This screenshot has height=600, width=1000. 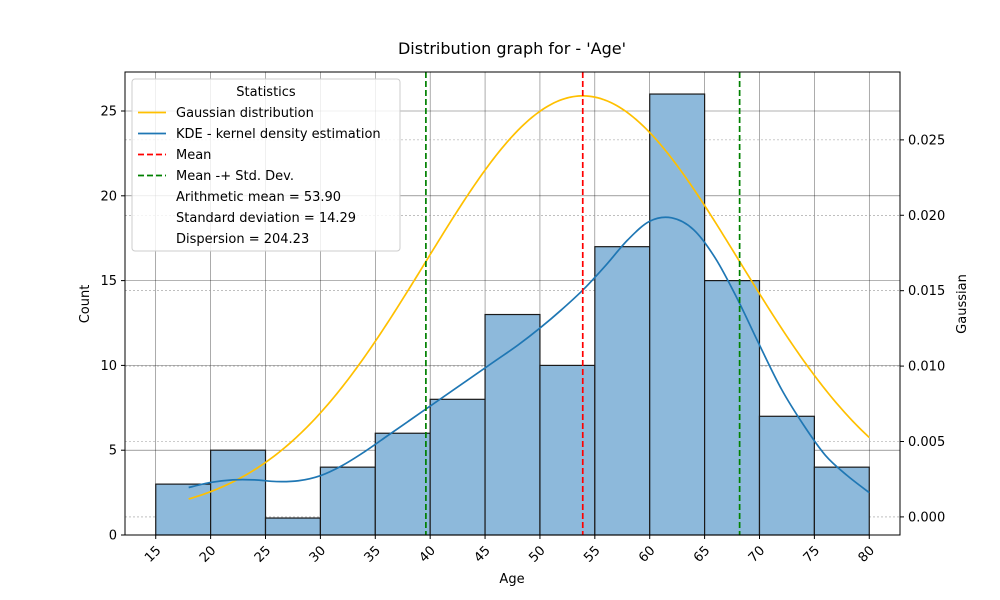 What do you see at coordinates (867, 554) in the screenshot?
I see `x-tick-label: 80` at bounding box center [867, 554].